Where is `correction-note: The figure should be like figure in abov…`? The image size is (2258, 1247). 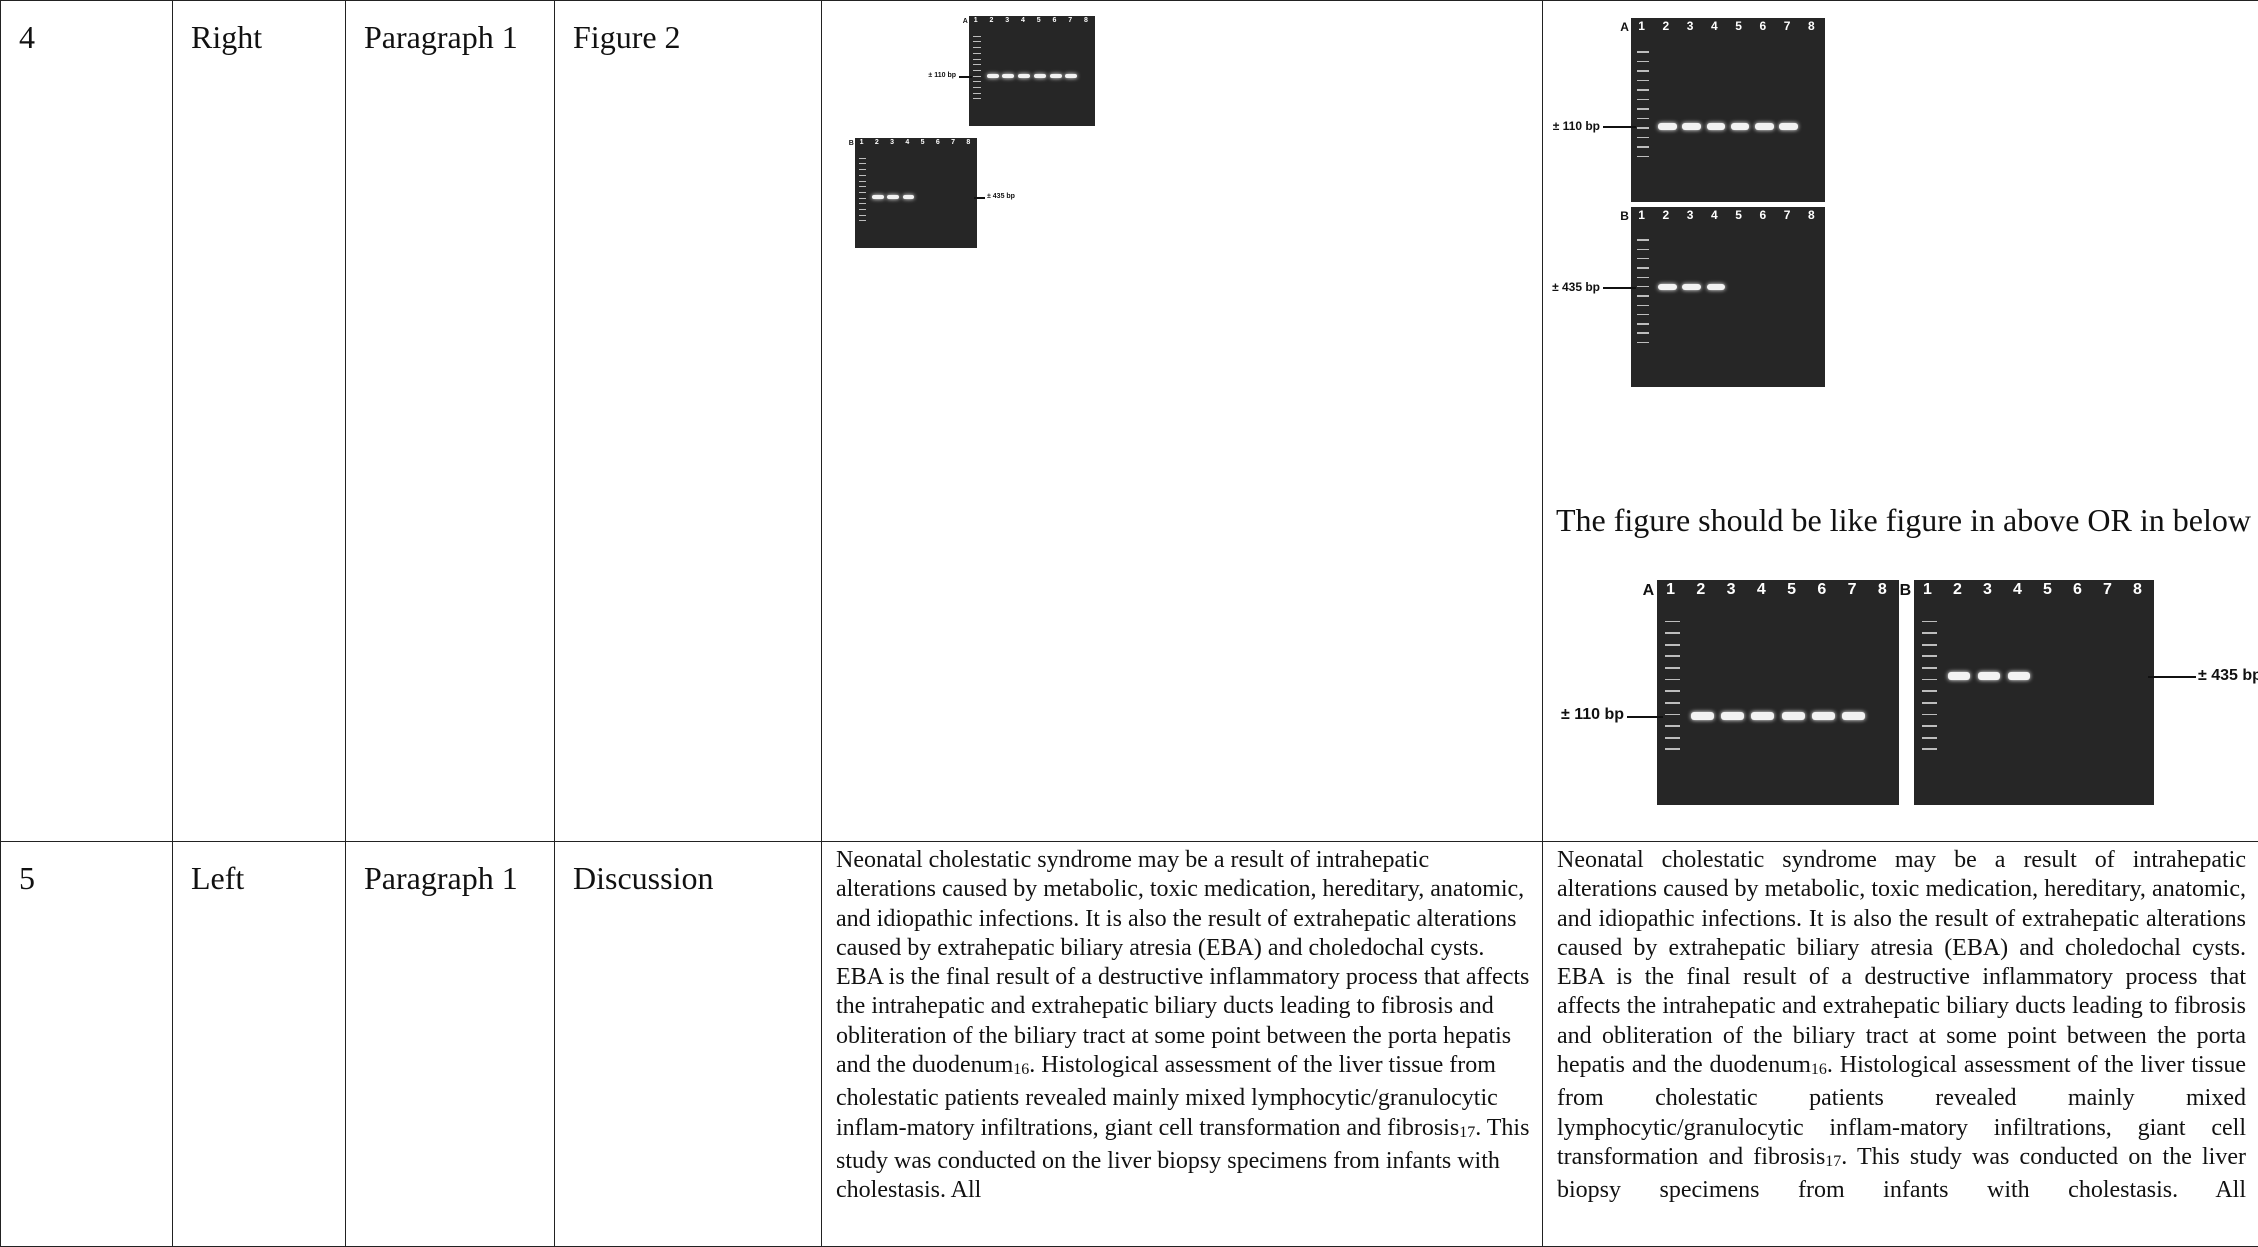 correction-note: The figure should be like figure in abov… is located at coordinates (1903, 520).